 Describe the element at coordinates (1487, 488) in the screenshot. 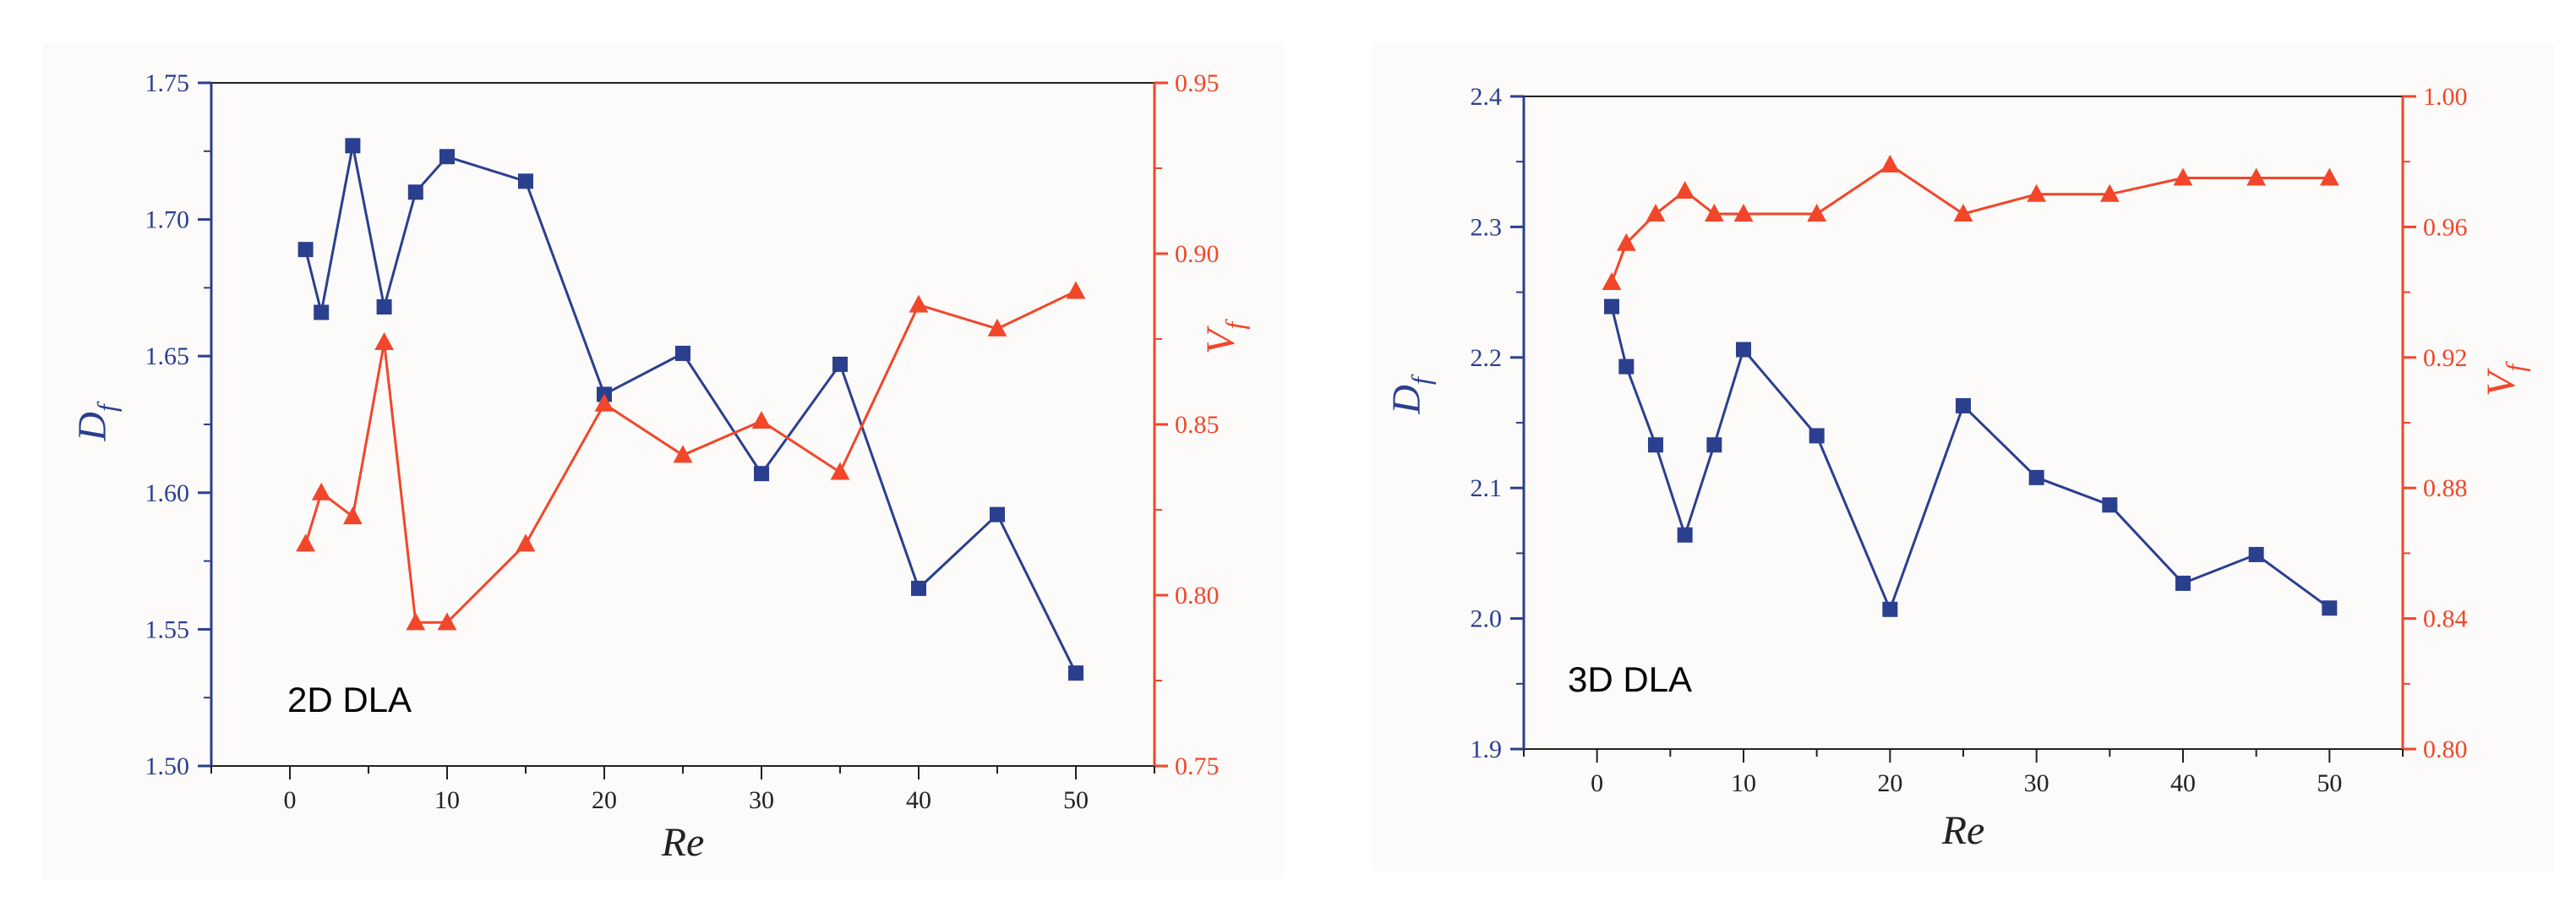

I see `y-left-tick-label: 2.1` at that location.